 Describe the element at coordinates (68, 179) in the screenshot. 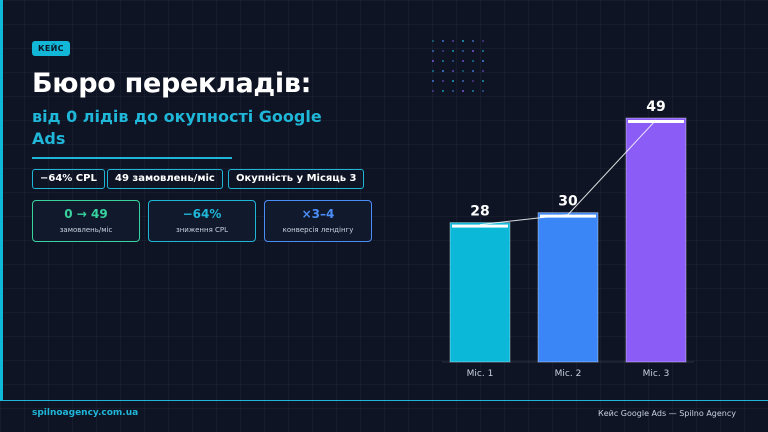

I see `chip-cpl: −64% CPL` at that location.